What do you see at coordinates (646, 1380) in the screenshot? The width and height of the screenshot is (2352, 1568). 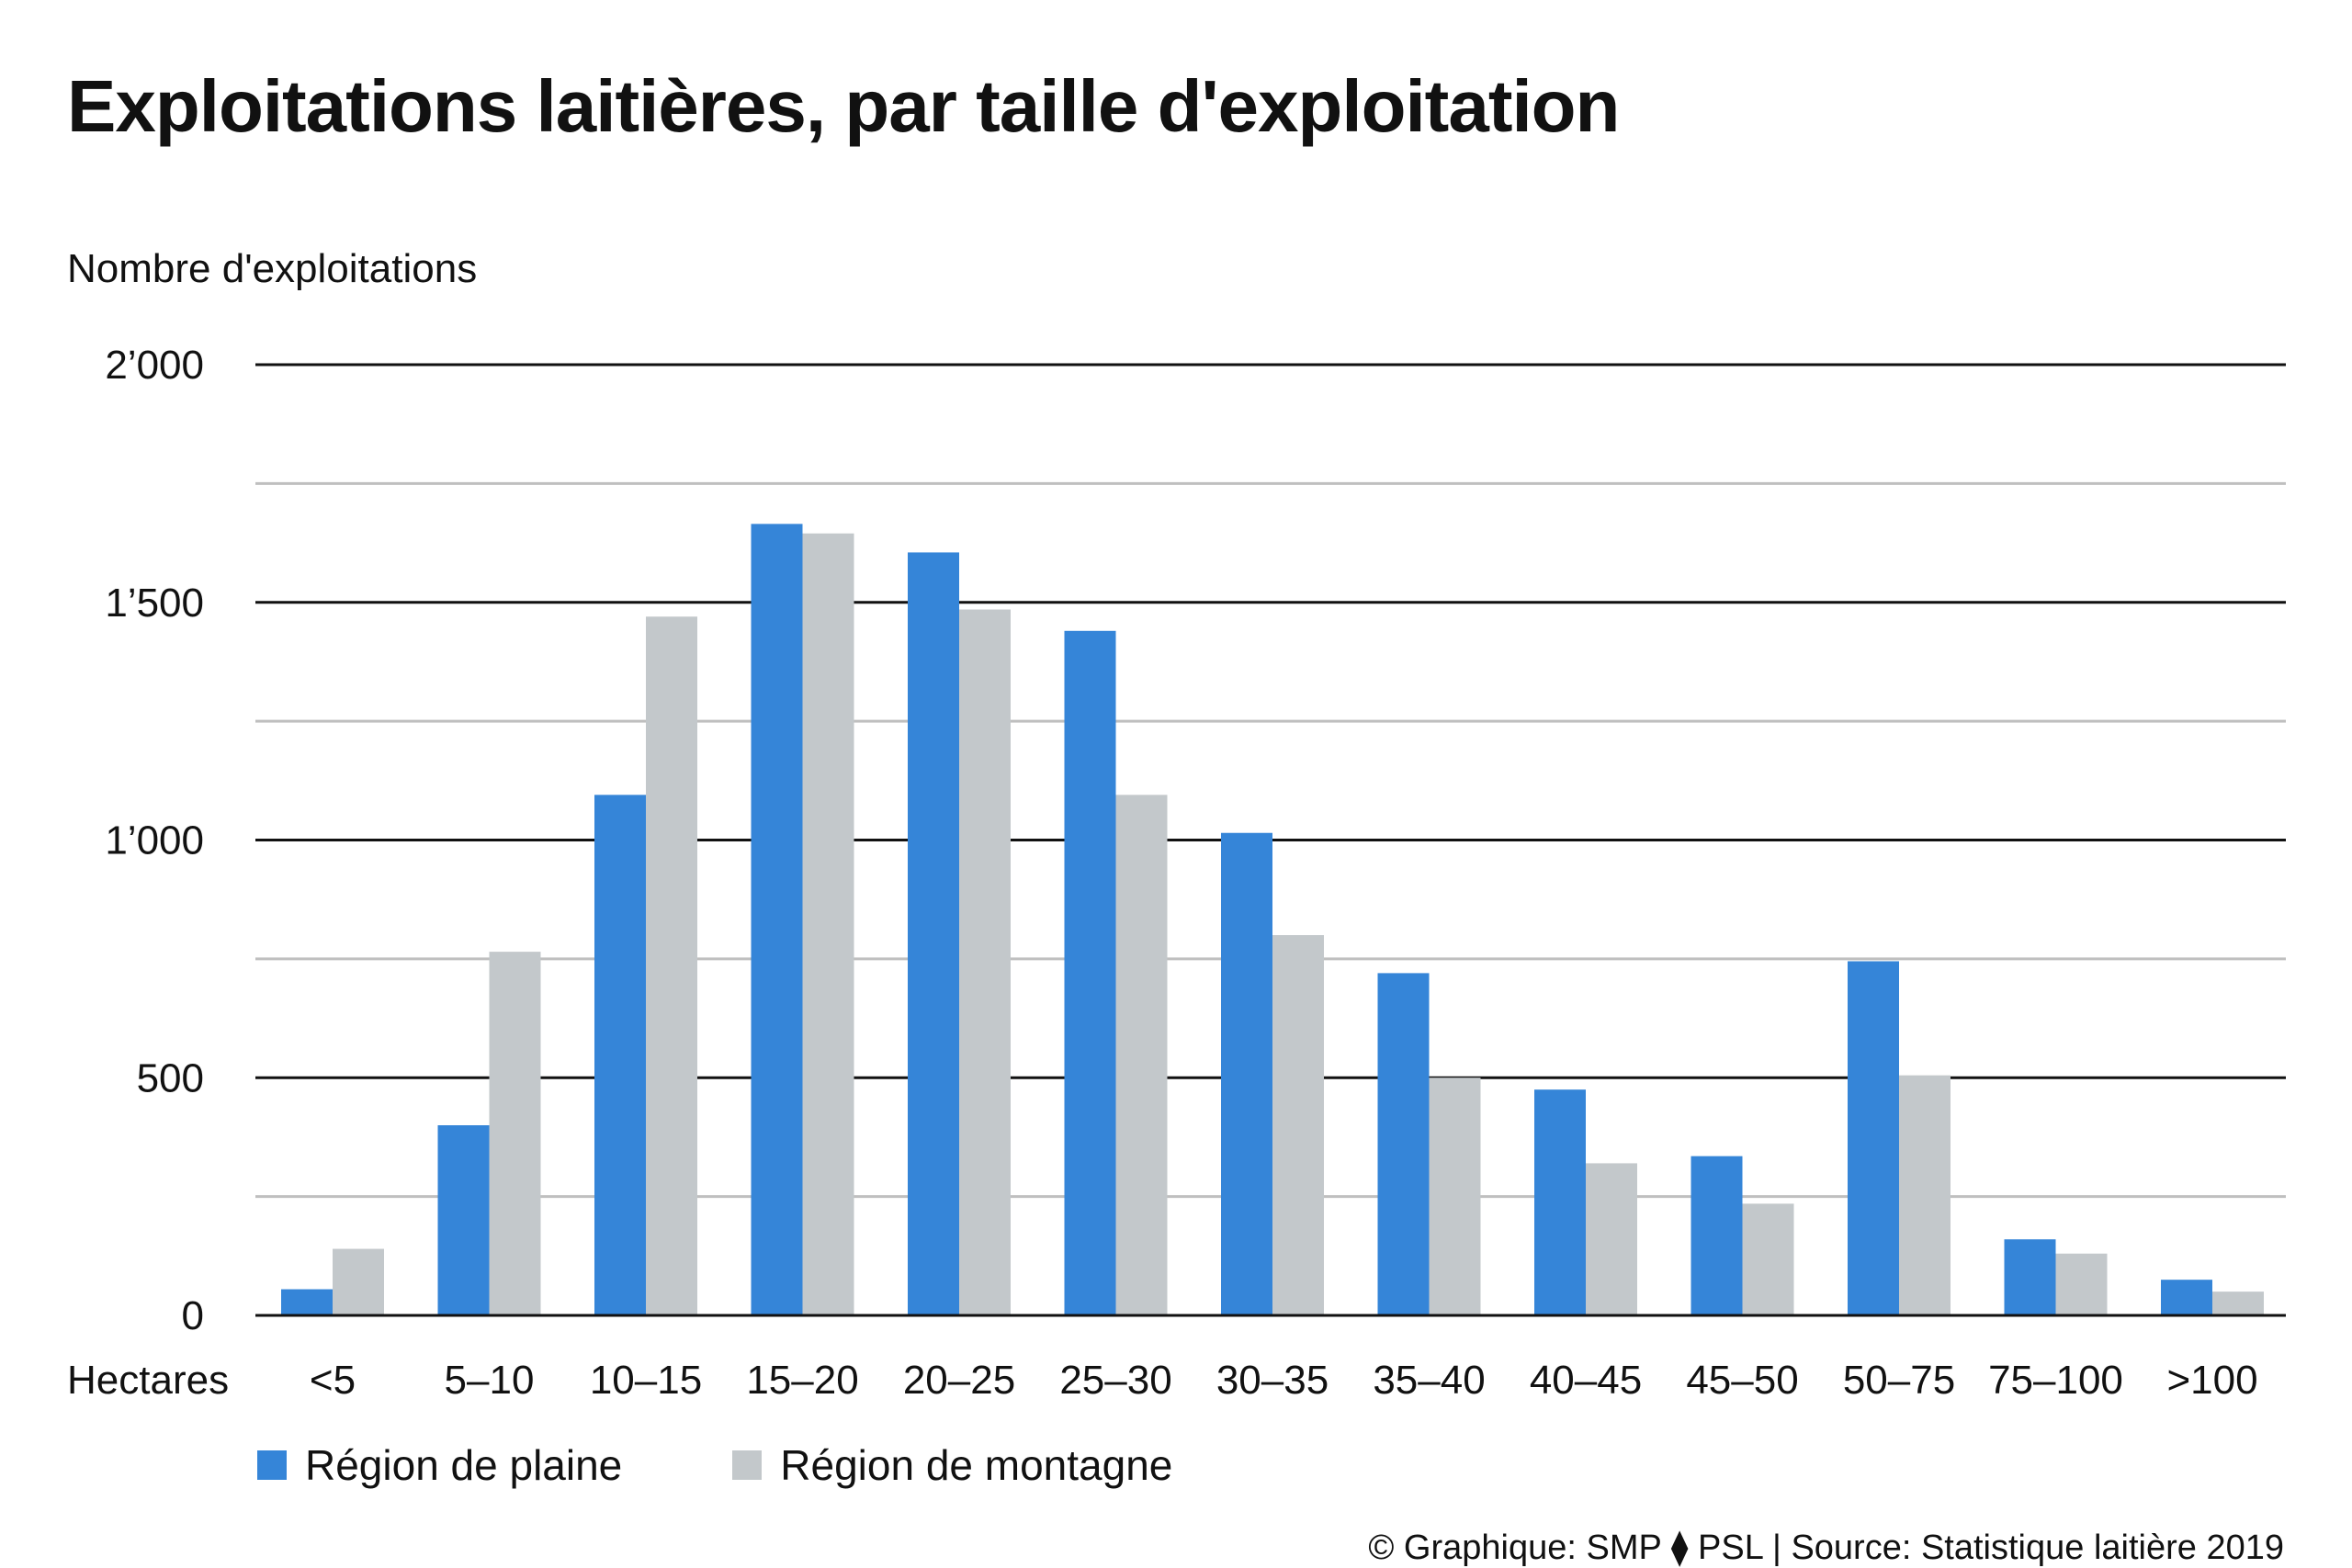 I see `x-tick-label: 10–15` at bounding box center [646, 1380].